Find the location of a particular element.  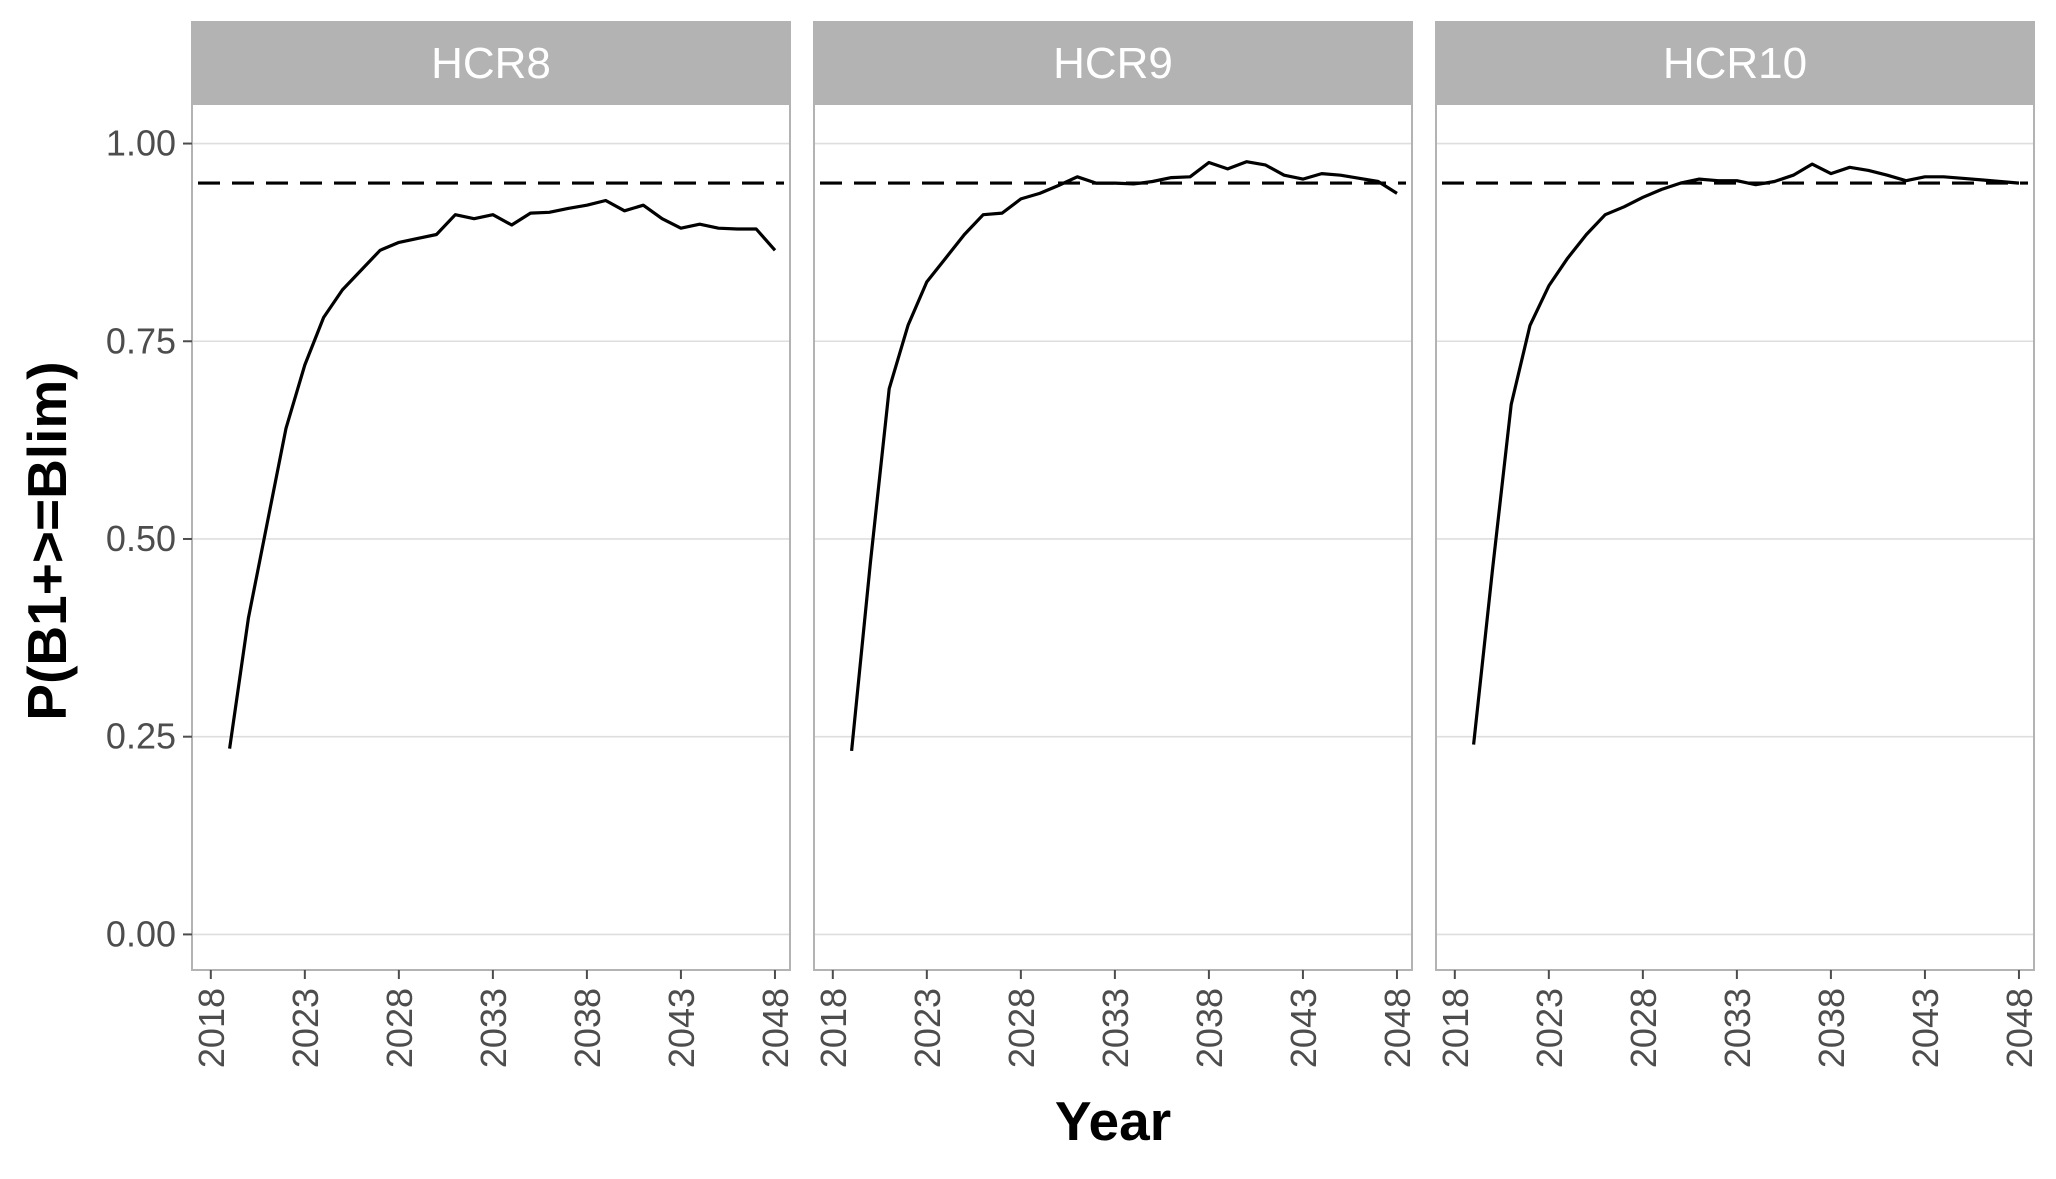

y-tick-label: 0.00 is located at coordinates (141, 933).